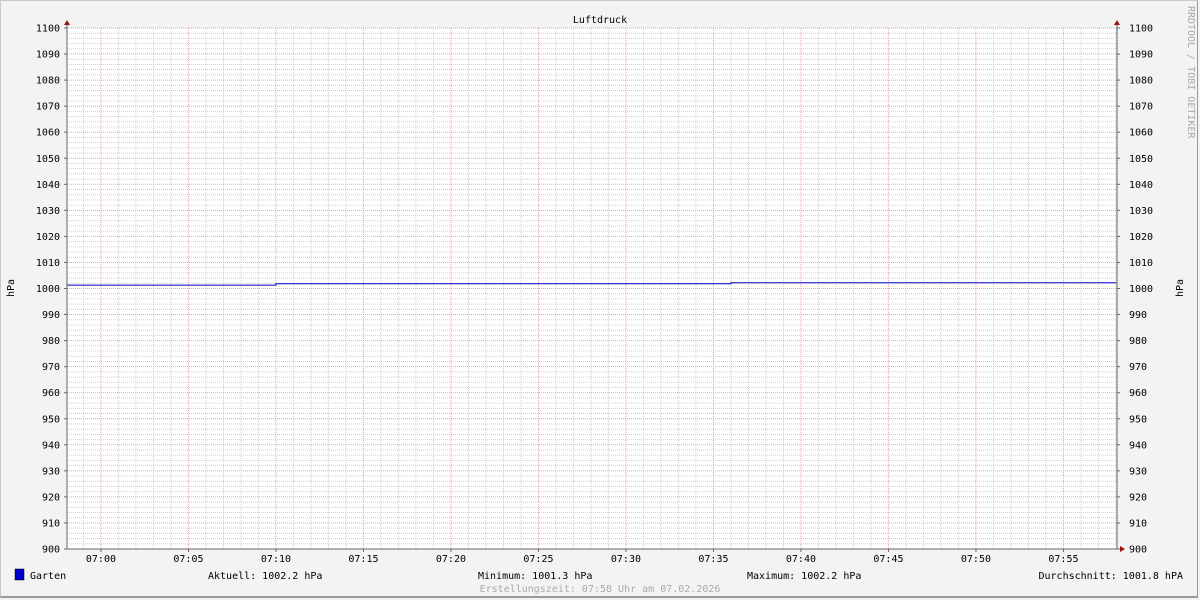 Image resolution: width=1200 pixels, height=600 pixels. What do you see at coordinates (535, 576) in the screenshot?
I see `legend-minimum: Minimum: 1001.3 hPa` at bounding box center [535, 576].